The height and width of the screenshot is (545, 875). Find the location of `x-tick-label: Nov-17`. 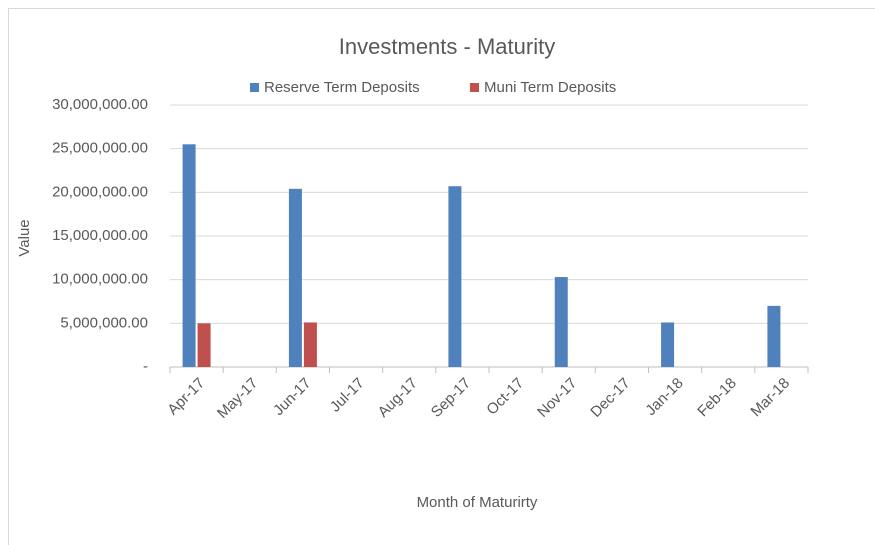

x-tick-label: Nov-17 is located at coordinates (557, 398).